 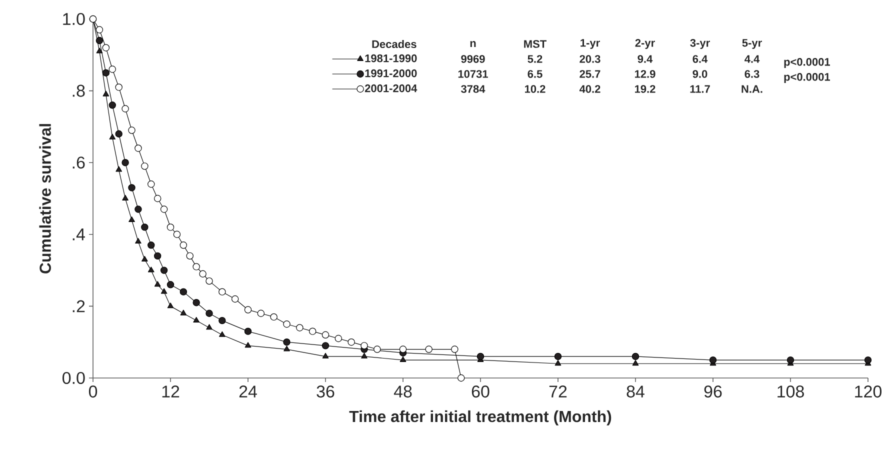 I want to click on annotation: 6.5, so click(x=535, y=74).